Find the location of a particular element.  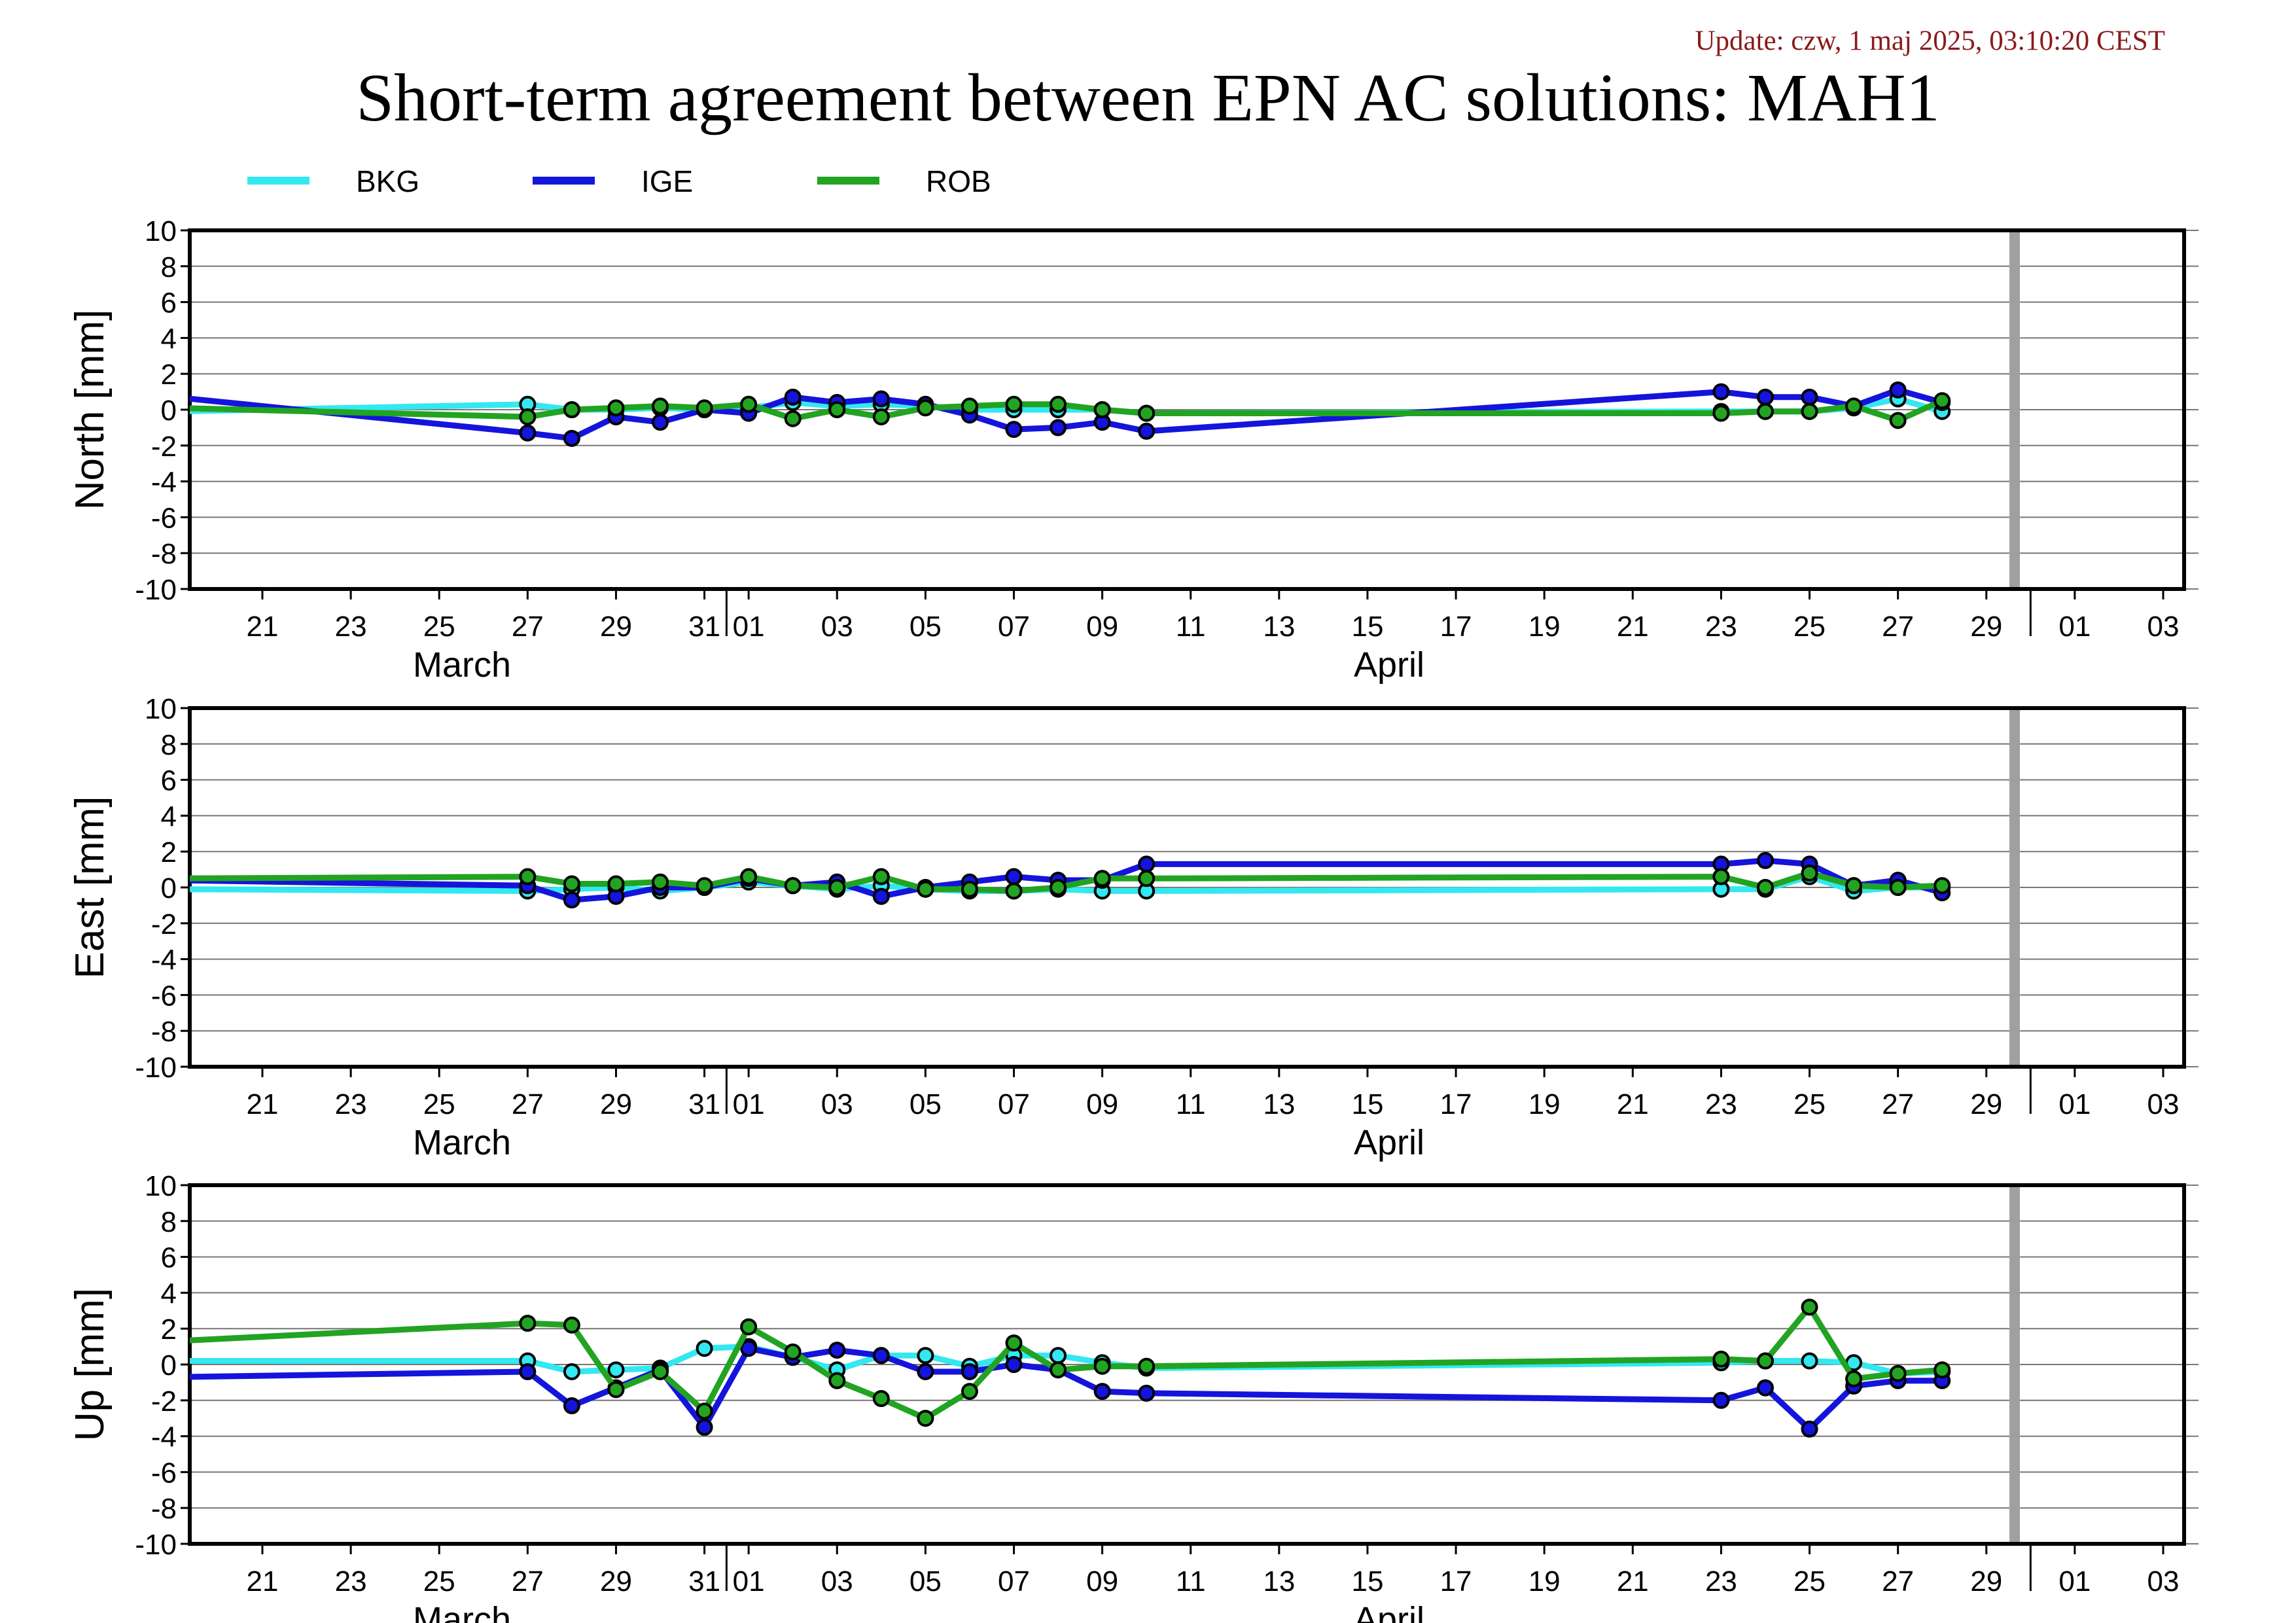

x-tick-label: 07 is located at coordinates (1014, 627).